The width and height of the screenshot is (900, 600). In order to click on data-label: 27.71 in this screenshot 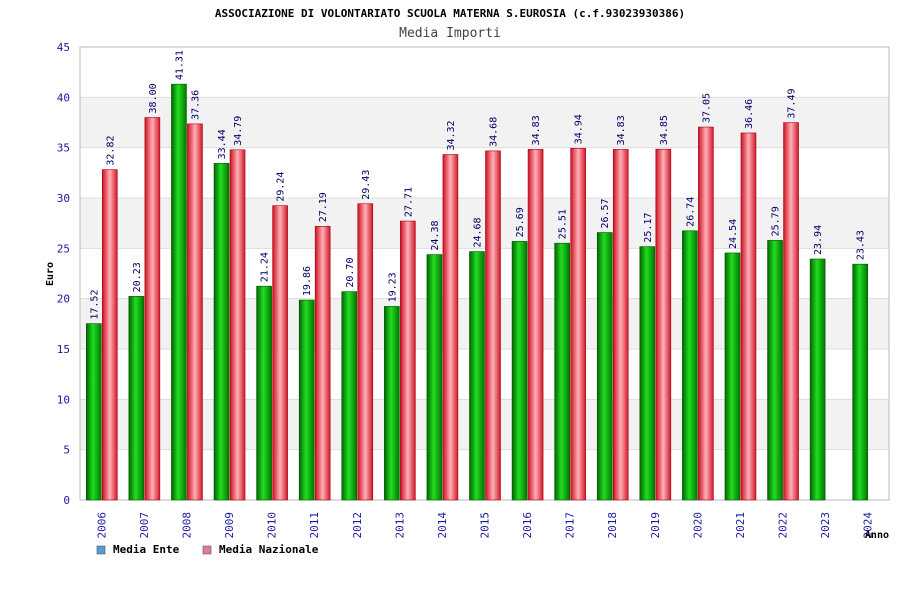, I will do `click(408, 202)`.